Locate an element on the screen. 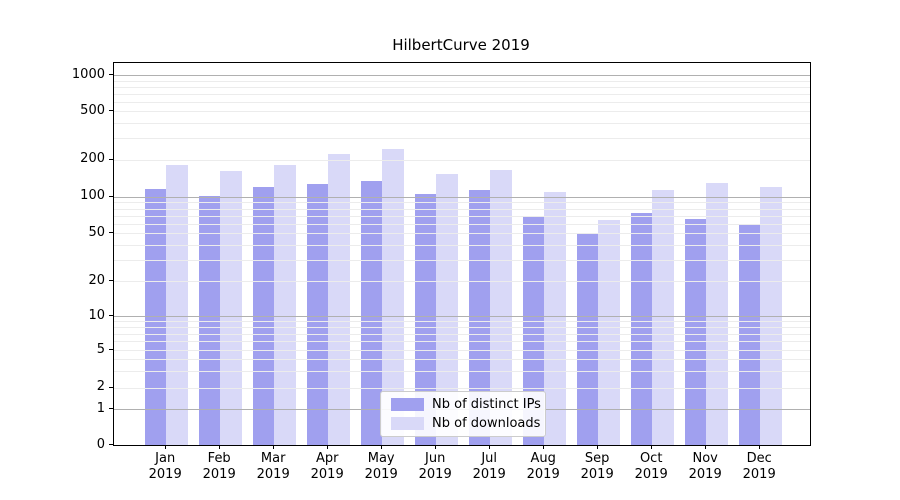  x-tick-label: Oct 2019 is located at coordinates (651, 466).